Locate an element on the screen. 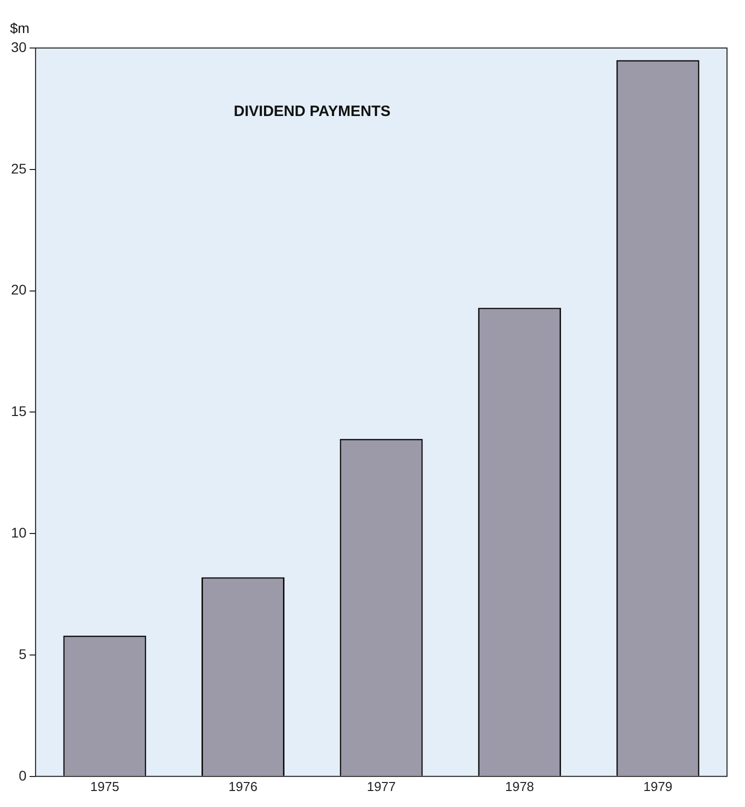 The height and width of the screenshot is (807, 745). x-tick-label: 1975 is located at coordinates (105, 786).